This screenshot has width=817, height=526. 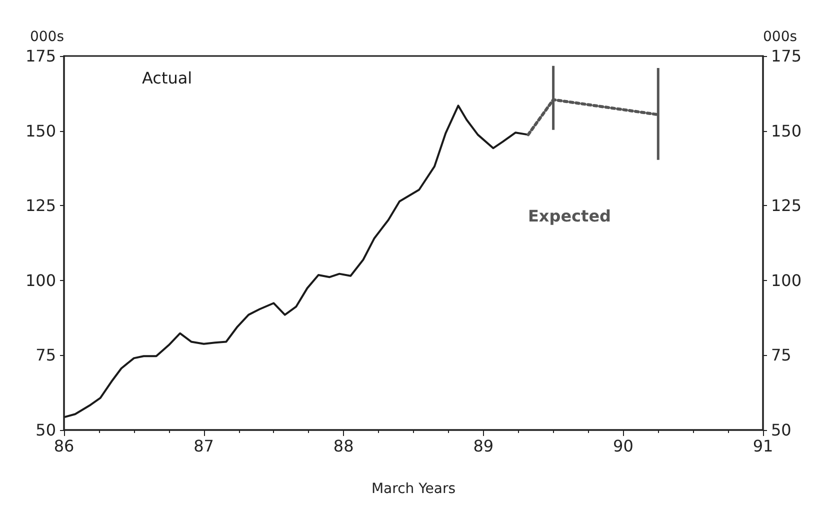 What do you see at coordinates (786, 56) in the screenshot?
I see `y2-tick-label: 175` at bounding box center [786, 56].